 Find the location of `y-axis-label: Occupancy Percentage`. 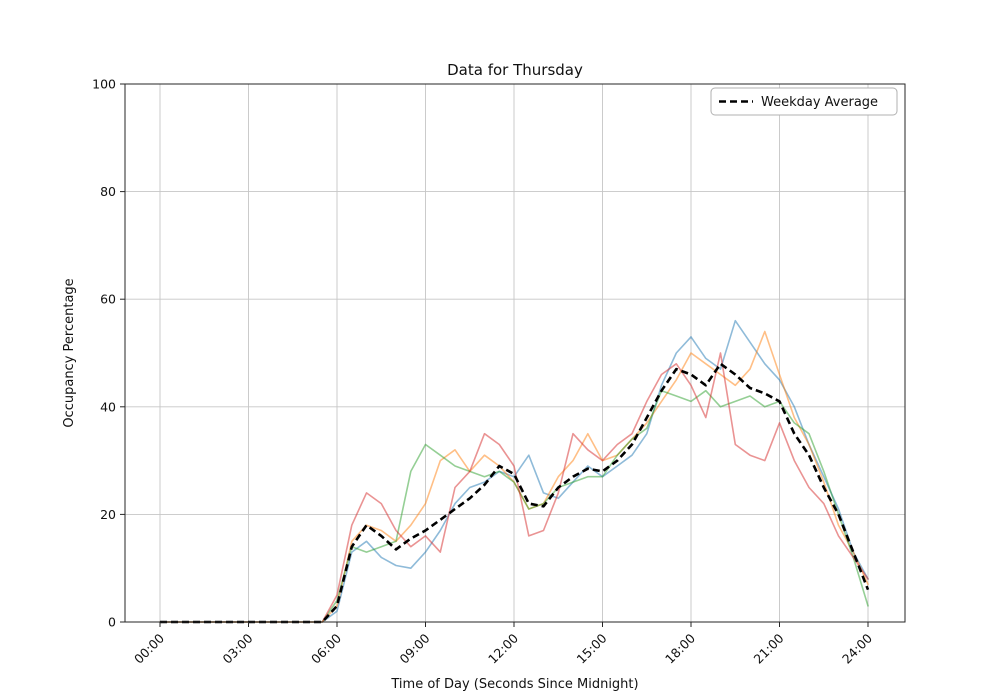

y-axis-label: Occupancy Percentage is located at coordinates (69, 352).